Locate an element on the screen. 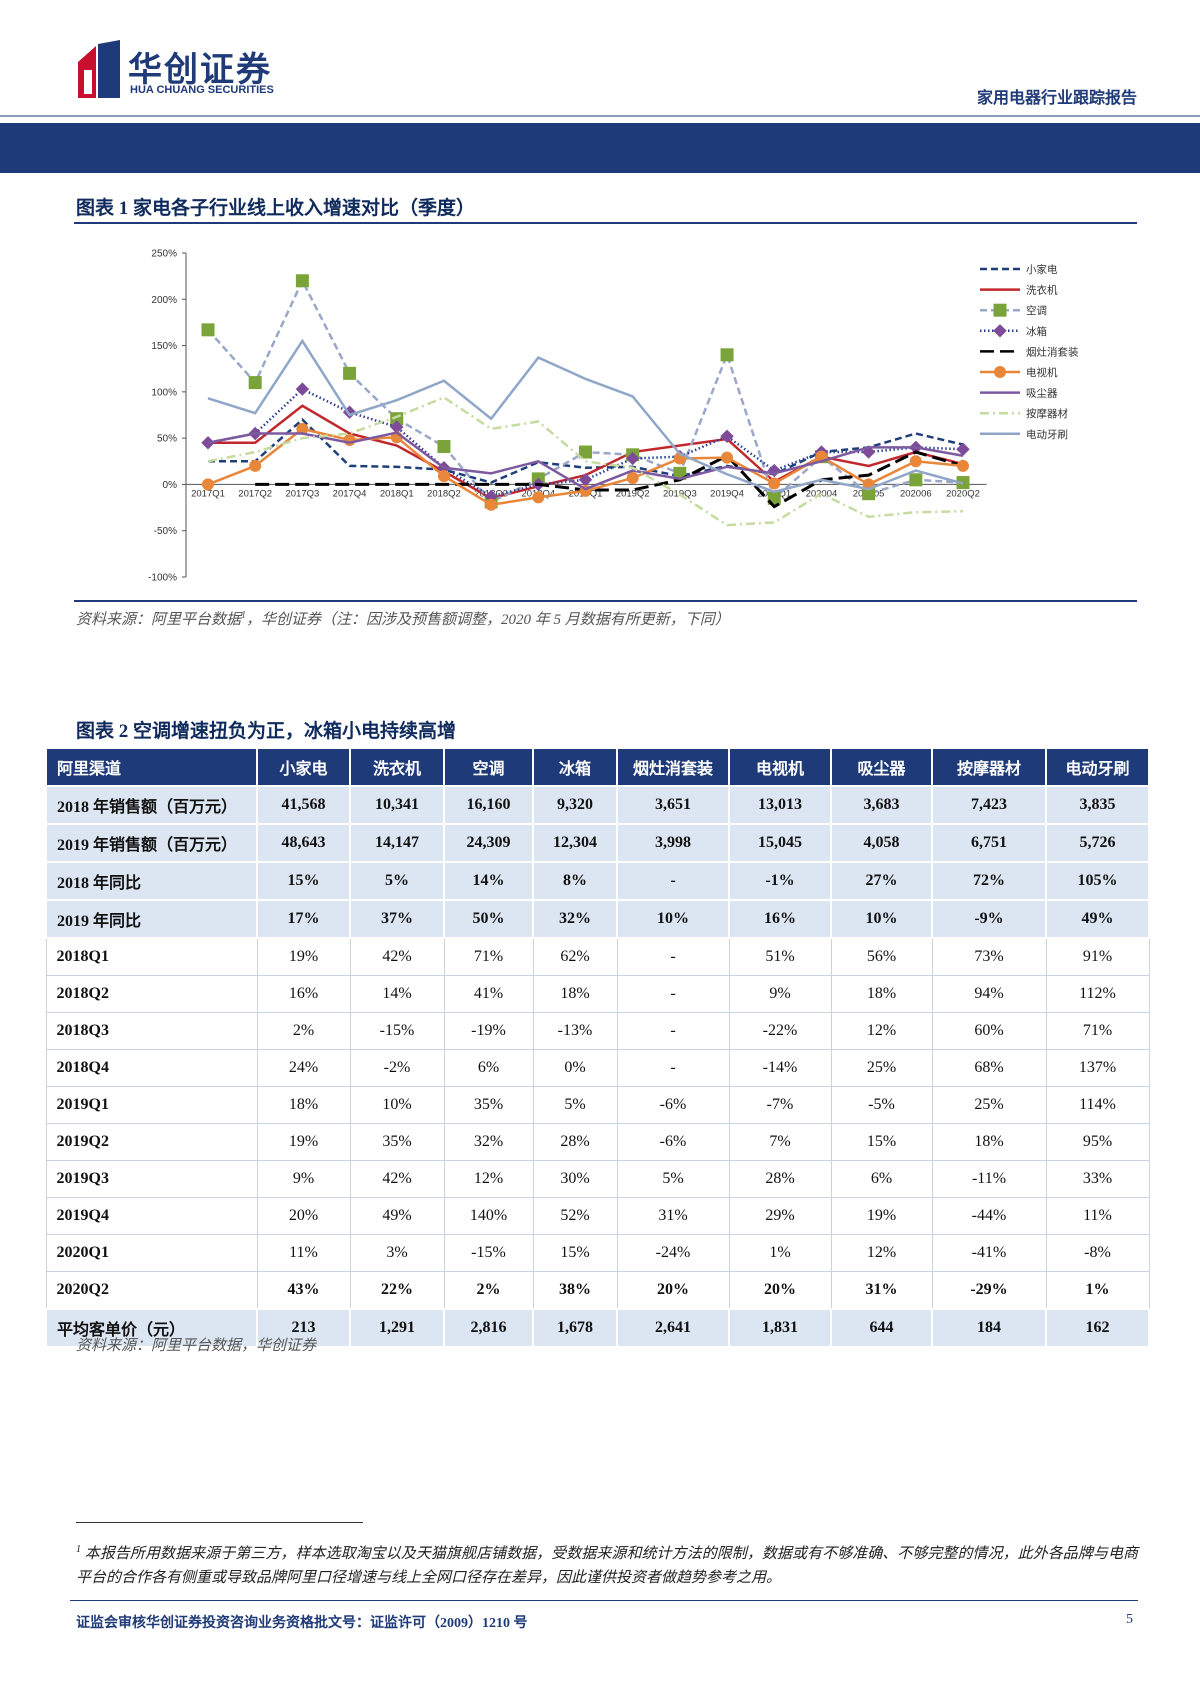 Image resolution: width=1200 pixels, height=1698 pixels. table-cell: 3,998 is located at coordinates (673, 843).